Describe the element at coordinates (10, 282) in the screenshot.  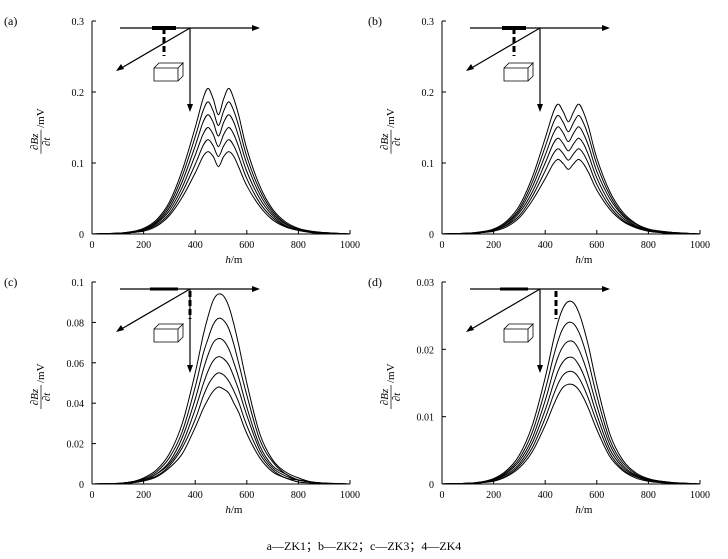
I see `panel-label: (c)` at that location.